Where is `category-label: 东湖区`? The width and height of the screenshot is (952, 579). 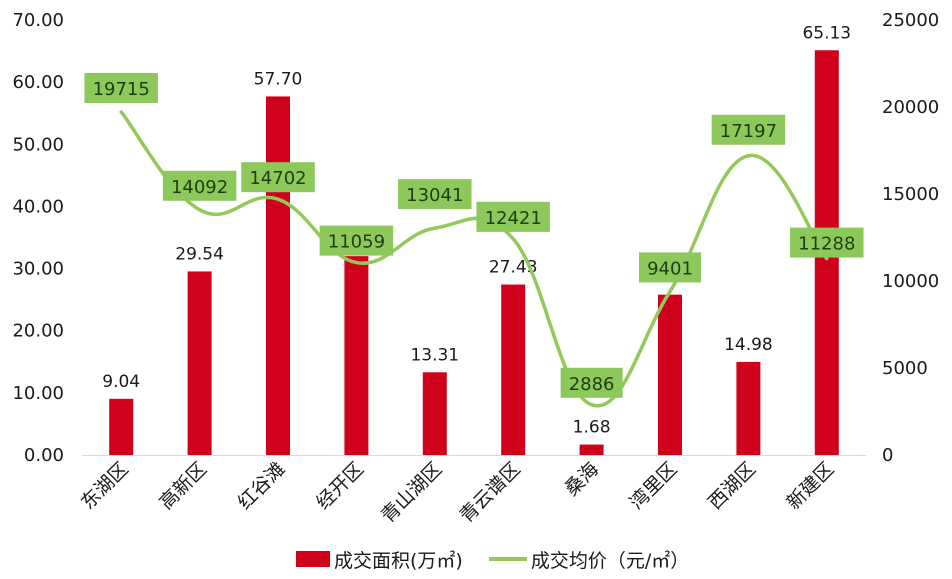 category-label: 东湖区 is located at coordinates (105, 486).